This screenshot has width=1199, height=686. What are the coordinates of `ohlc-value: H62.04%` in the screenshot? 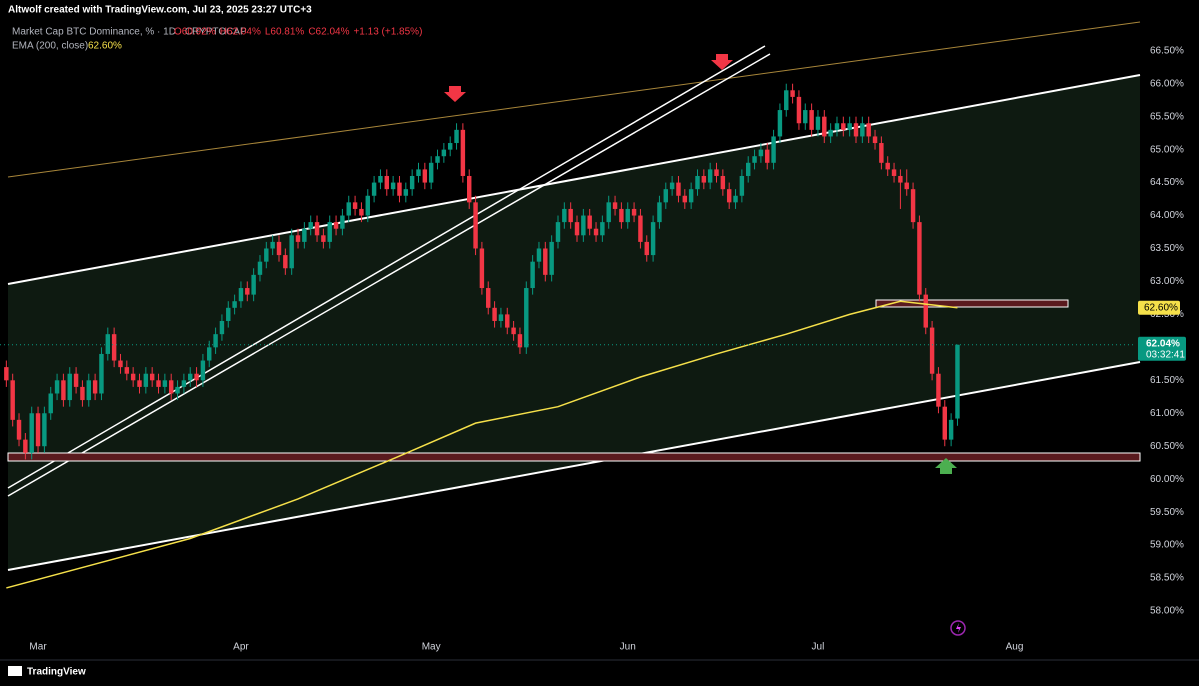 It's located at (240, 32).